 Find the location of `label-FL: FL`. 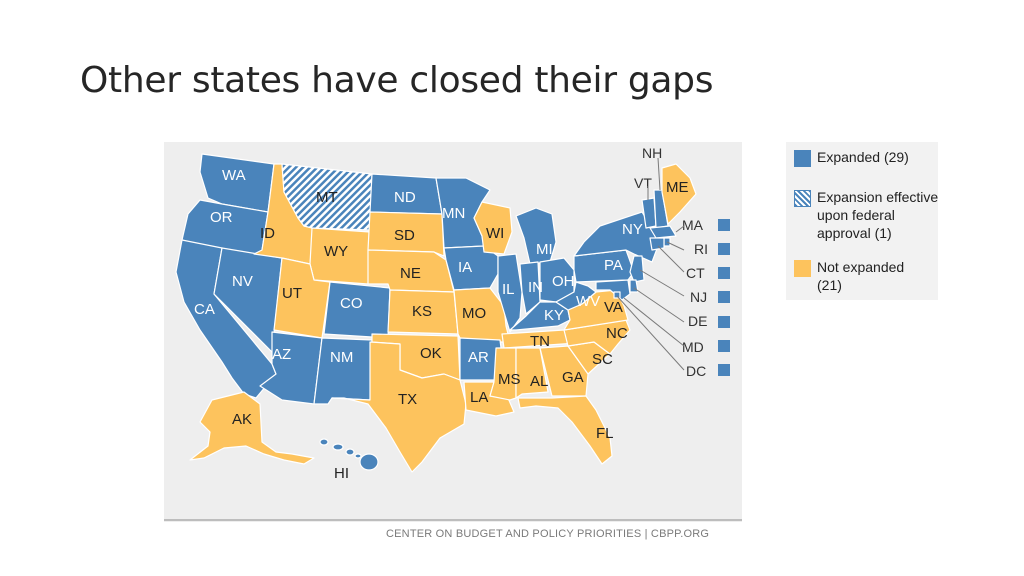

label-FL: FL is located at coordinates (605, 433).